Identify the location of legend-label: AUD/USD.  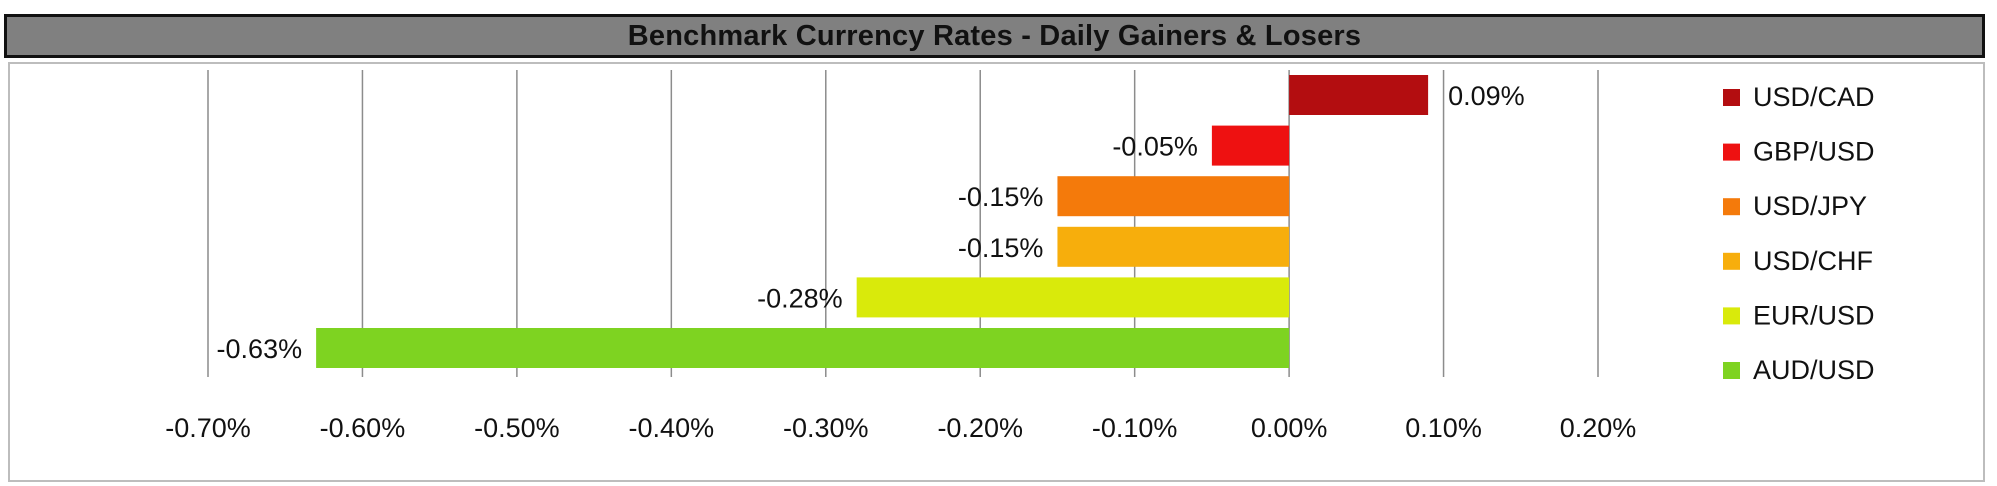
(1814, 370).